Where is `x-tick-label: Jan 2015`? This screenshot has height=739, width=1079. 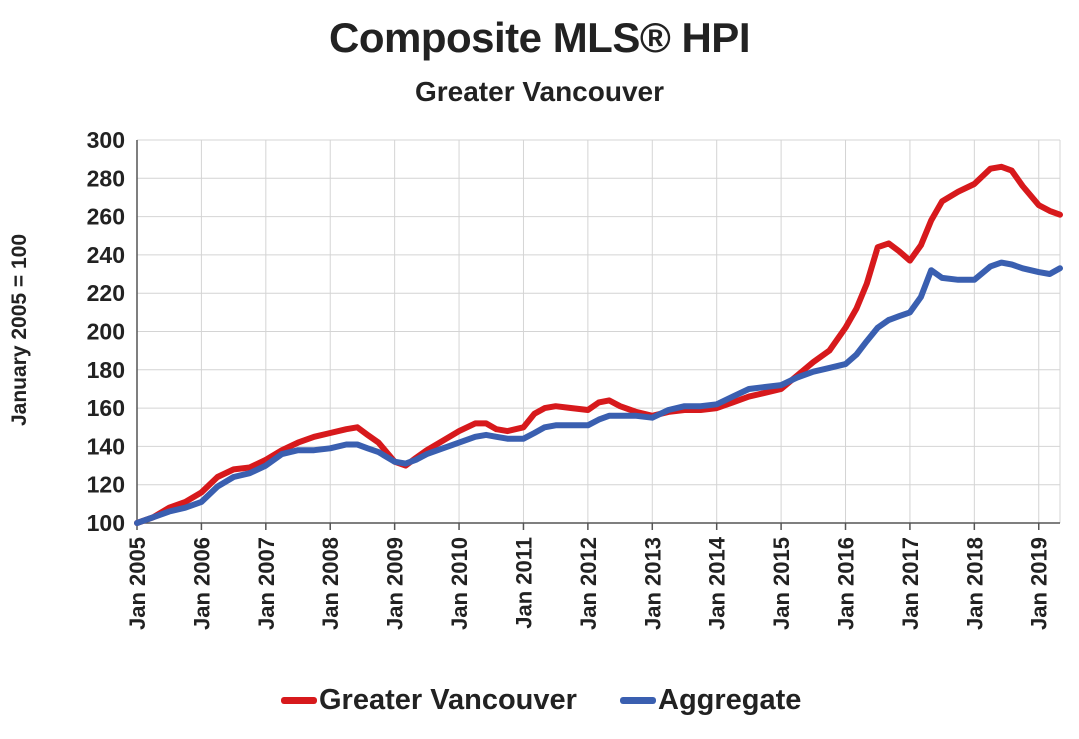
x-tick-label: Jan 2015 is located at coordinates (781, 583).